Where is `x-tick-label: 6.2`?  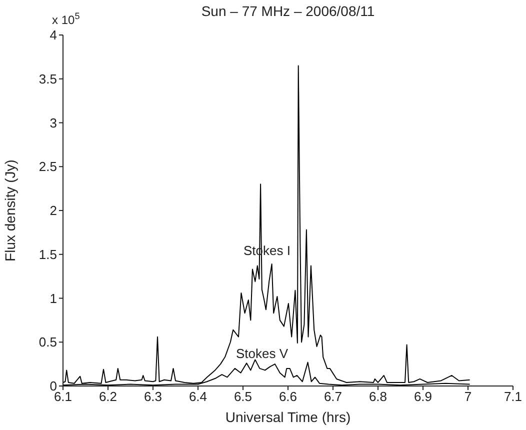 x-tick-label: 6.2 is located at coordinates (108, 396).